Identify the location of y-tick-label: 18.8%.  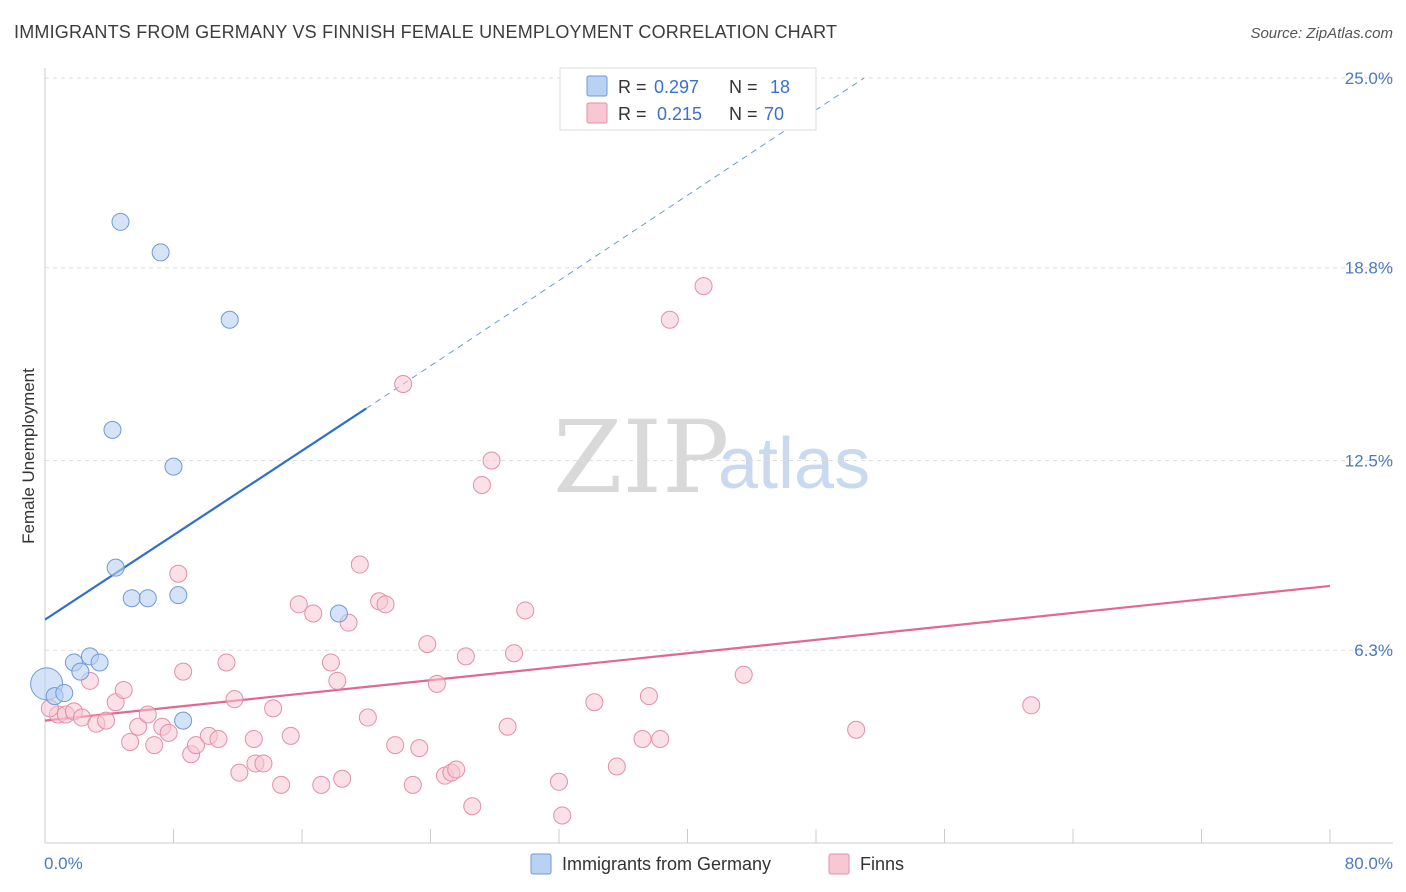
(1369, 268).